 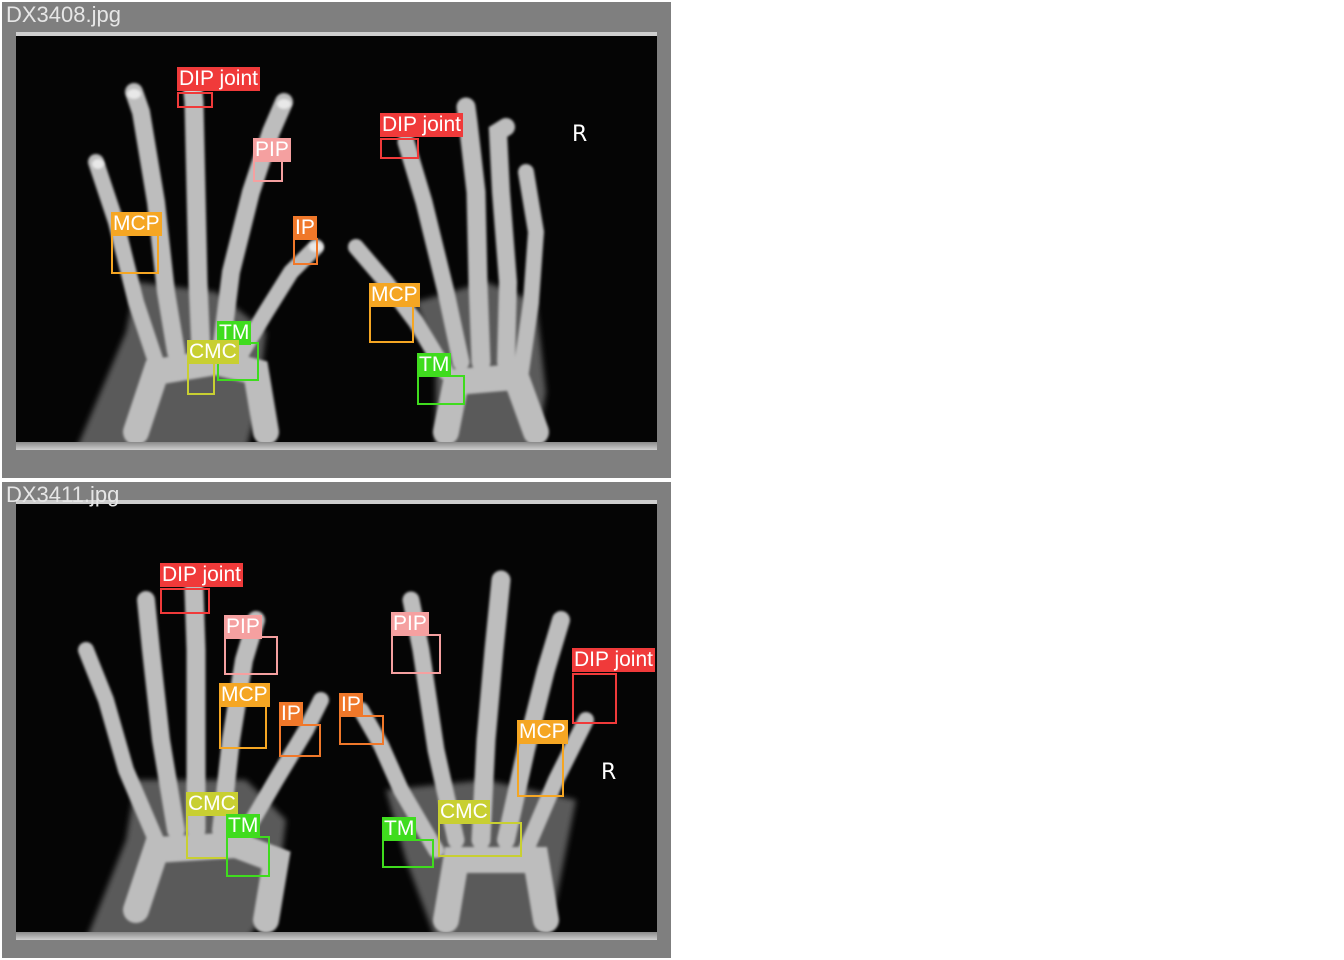 I want to click on right-hand-xray, so click(x=473, y=755).